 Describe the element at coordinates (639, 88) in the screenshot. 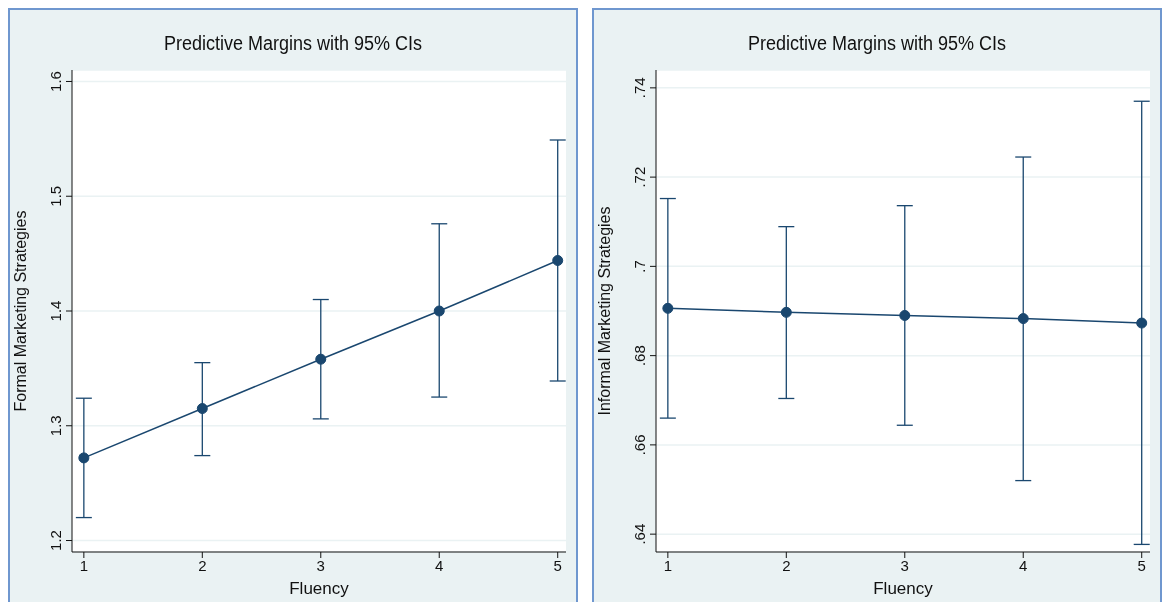

I see `y-tick-label: .74` at that location.